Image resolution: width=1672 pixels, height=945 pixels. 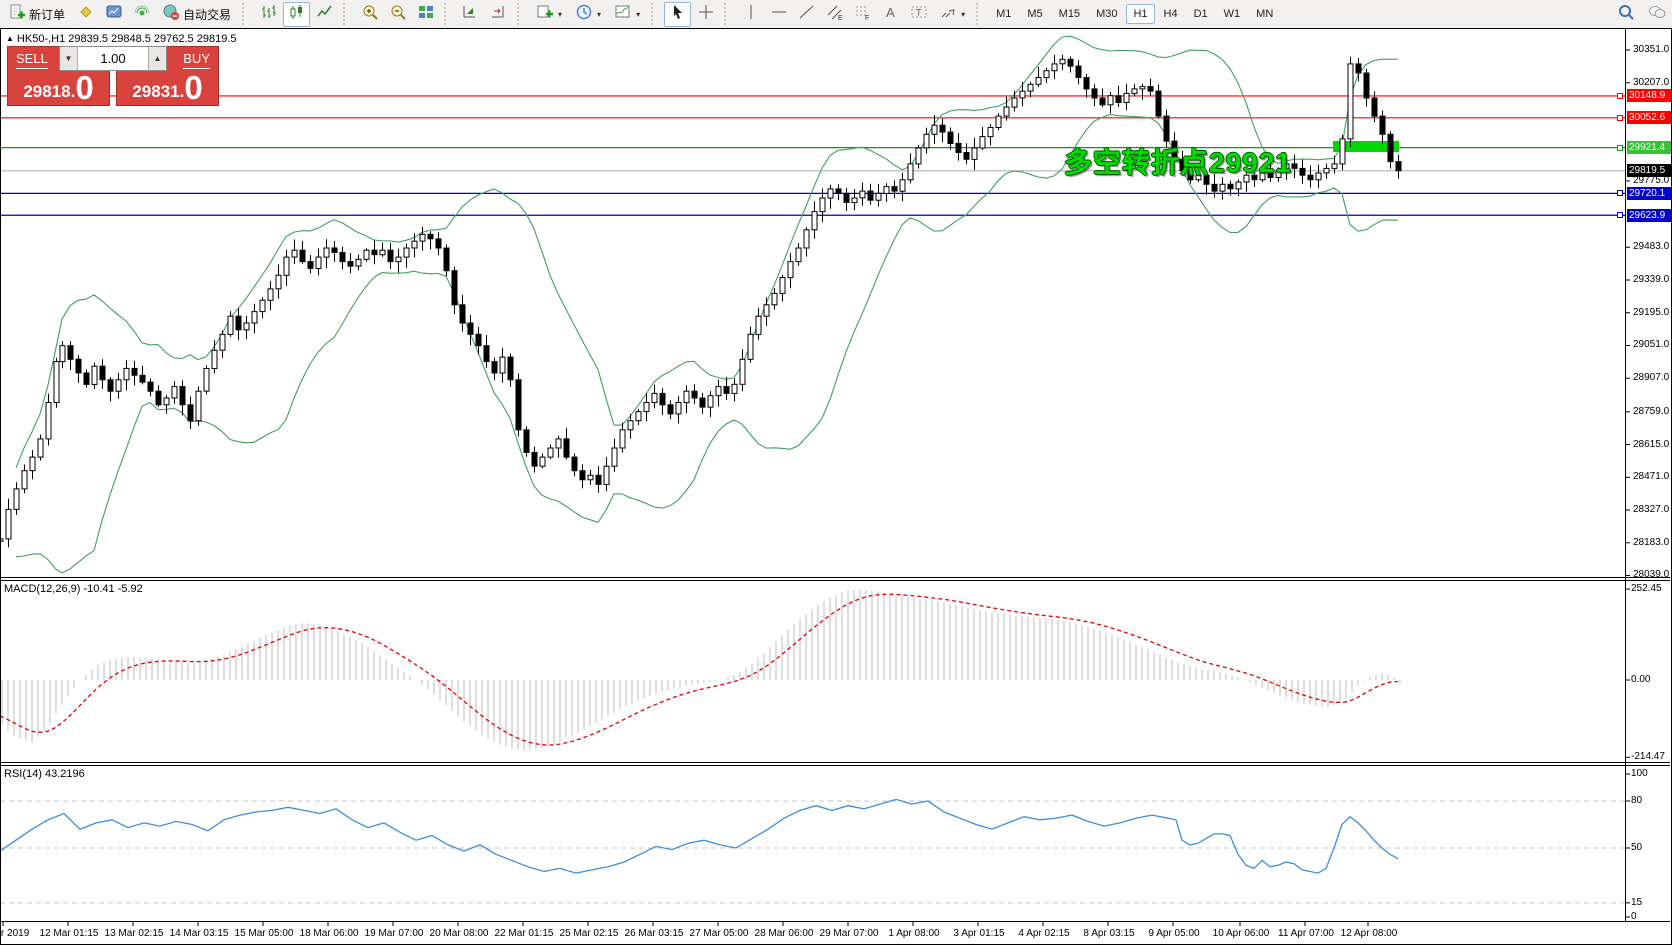 I want to click on new-order-button: 新订单, so click(x=36, y=14).